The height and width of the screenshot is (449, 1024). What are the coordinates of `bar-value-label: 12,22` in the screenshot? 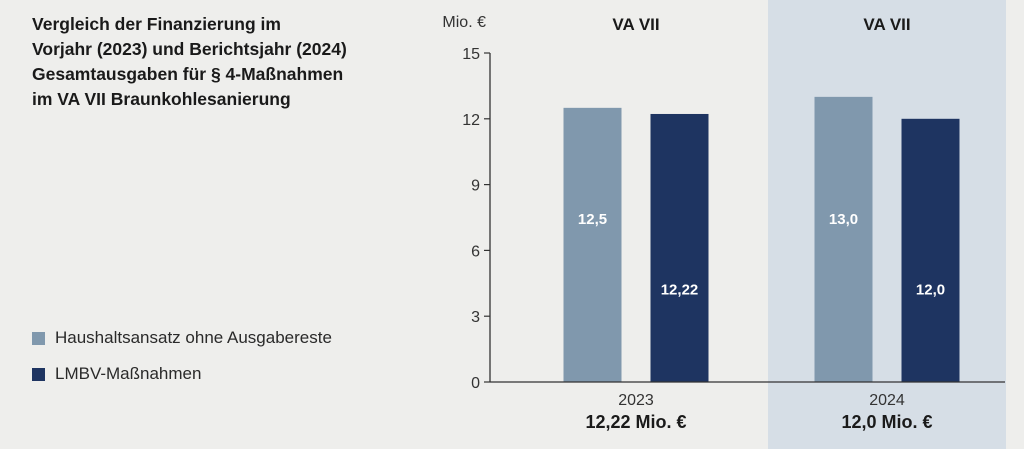 It's located at (680, 289).